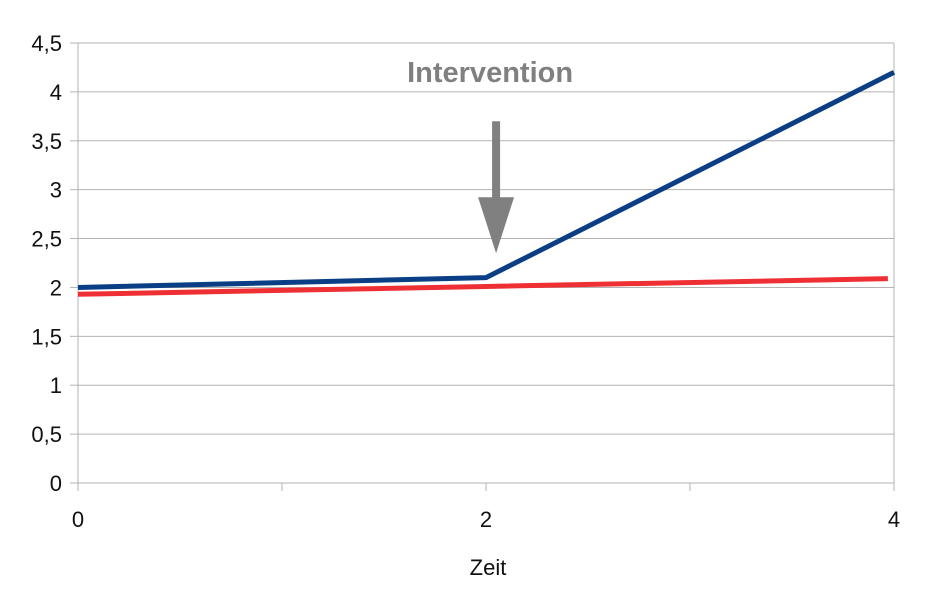 Image resolution: width=933 pixels, height=599 pixels. Describe the element at coordinates (56, 92) in the screenshot. I see `y-tick-label-8: 4` at that location.